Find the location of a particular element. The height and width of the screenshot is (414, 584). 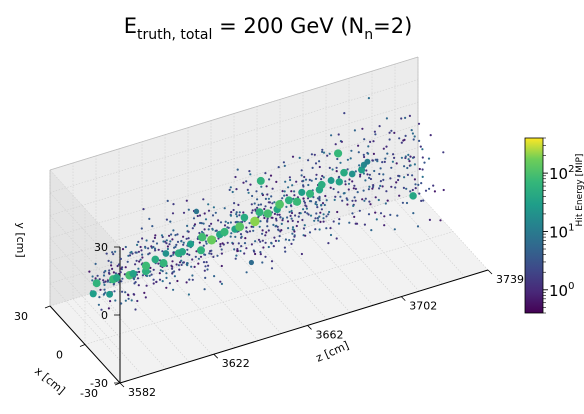

x-axis-label: x [cm] is located at coordinates (49, 380).